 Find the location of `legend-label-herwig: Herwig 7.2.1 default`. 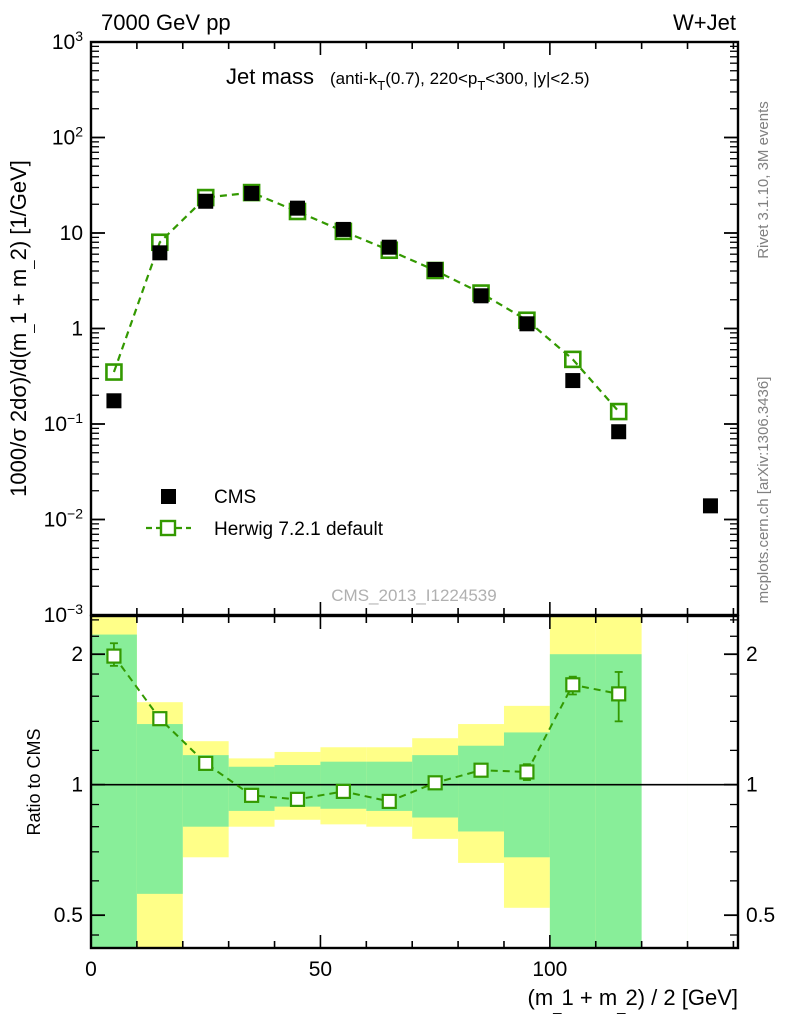

legend-label-herwig: Herwig 7.2.1 default is located at coordinates (299, 529).